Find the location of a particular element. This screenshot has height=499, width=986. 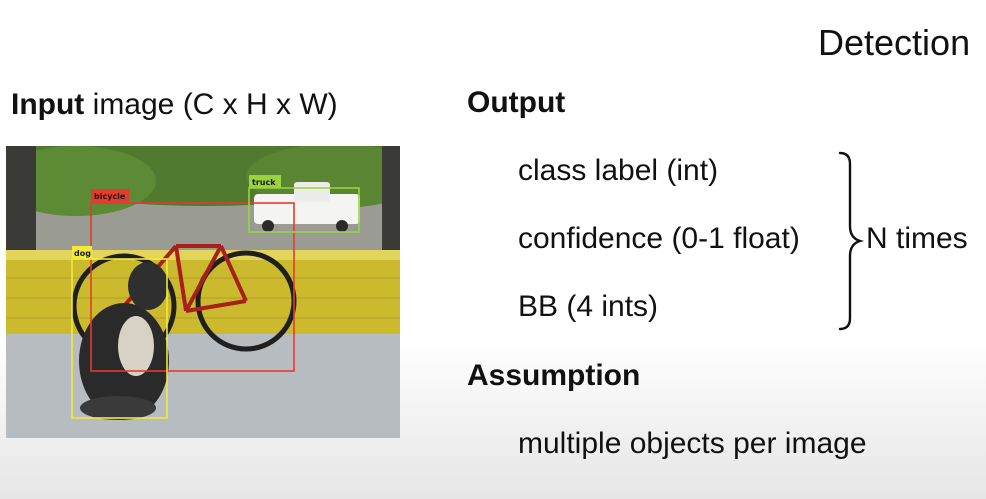

truck-bounding-box is located at coordinates (304, 210).